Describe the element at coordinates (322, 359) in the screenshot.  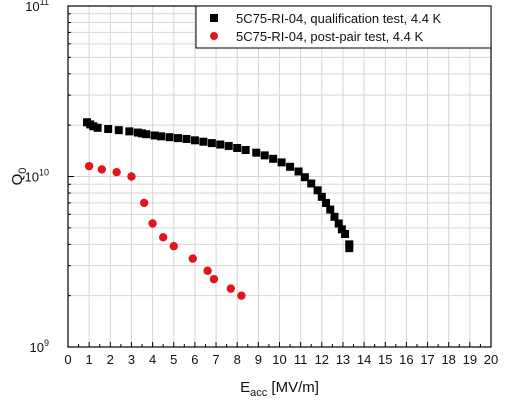
I see `x-tick-label: 12` at that location.